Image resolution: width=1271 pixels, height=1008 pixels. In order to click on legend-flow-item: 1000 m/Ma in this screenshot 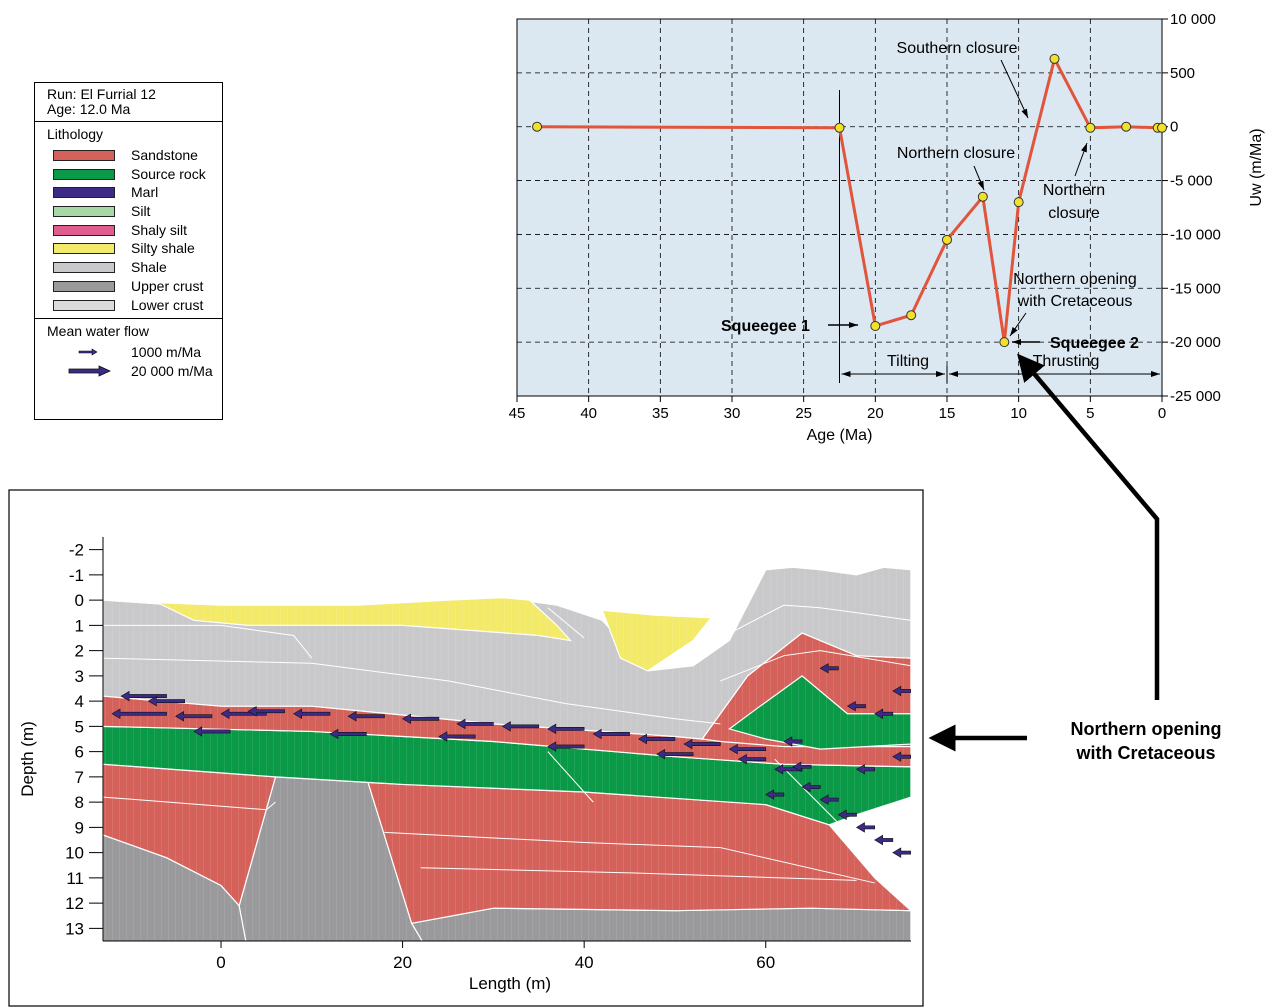, I will do `click(128, 352)`.